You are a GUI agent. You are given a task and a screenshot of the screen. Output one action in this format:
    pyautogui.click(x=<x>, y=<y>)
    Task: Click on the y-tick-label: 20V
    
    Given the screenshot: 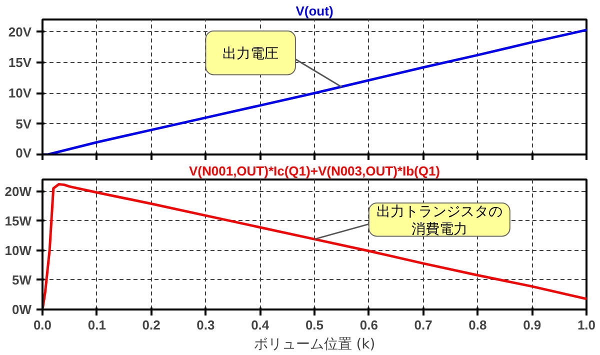 What is the action you would take?
    pyautogui.click(x=20, y=32)
    